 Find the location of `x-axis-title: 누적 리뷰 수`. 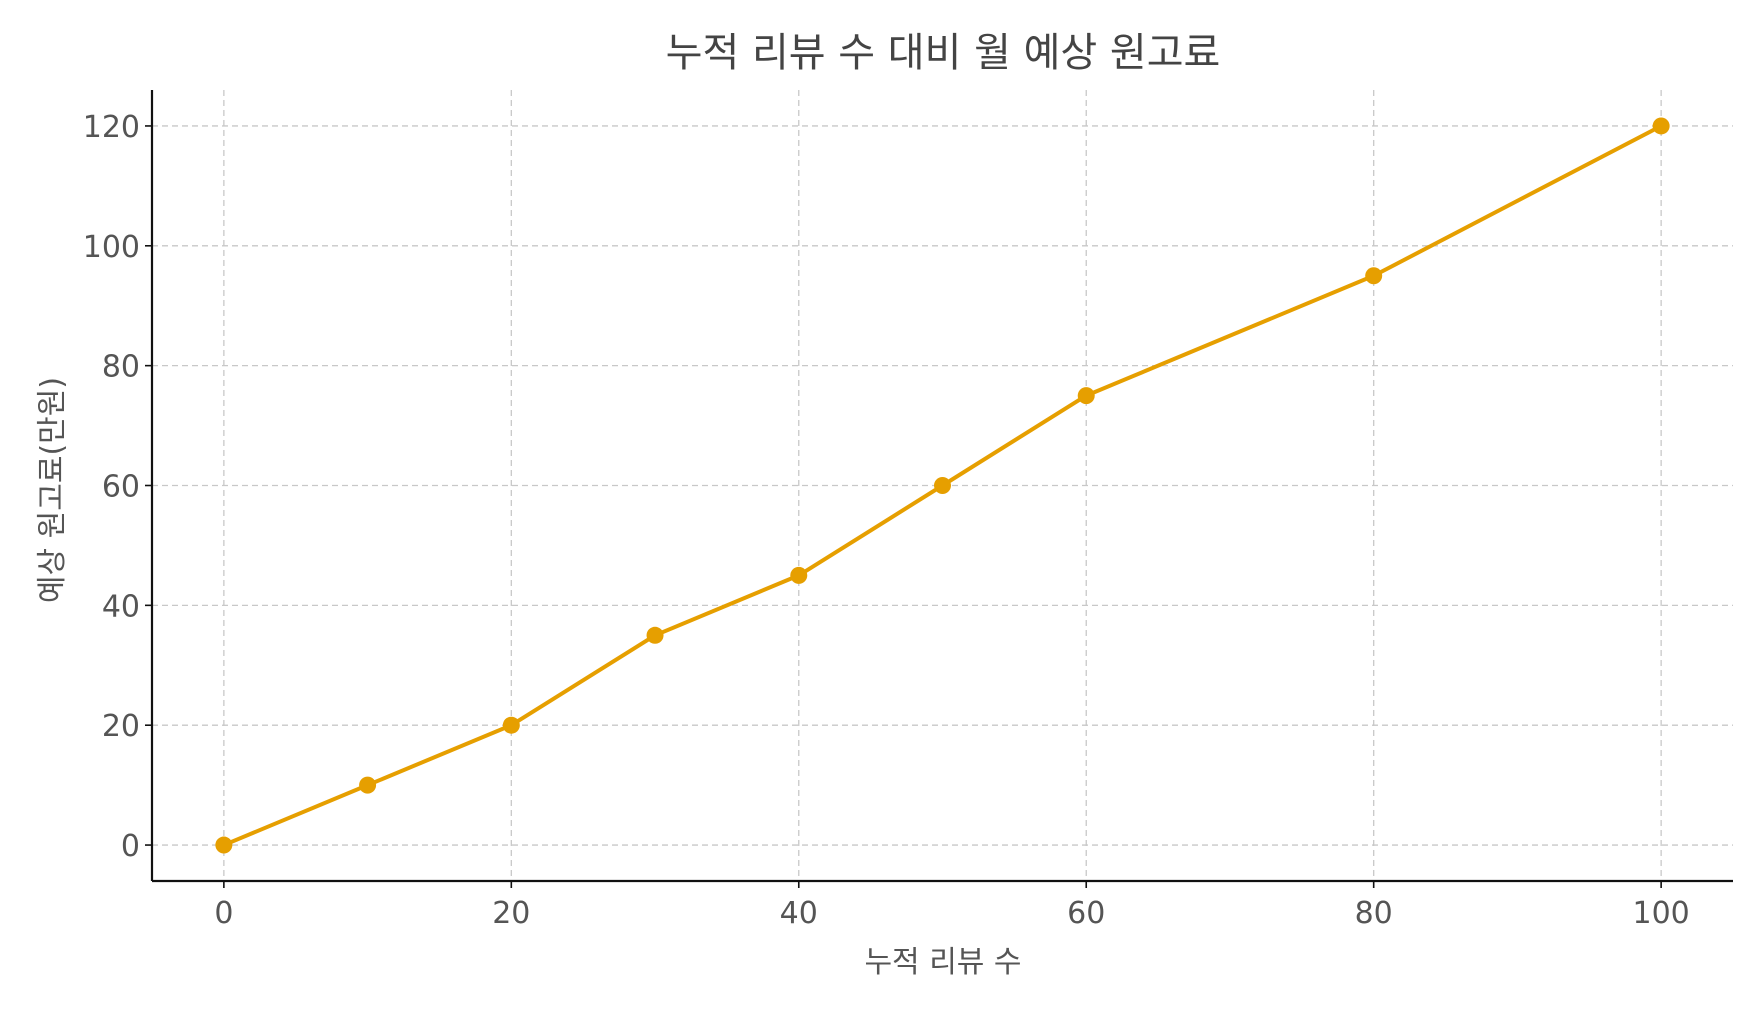

x-axis-title: 누적 리뷰 수 is located at coordinates (942, 962).